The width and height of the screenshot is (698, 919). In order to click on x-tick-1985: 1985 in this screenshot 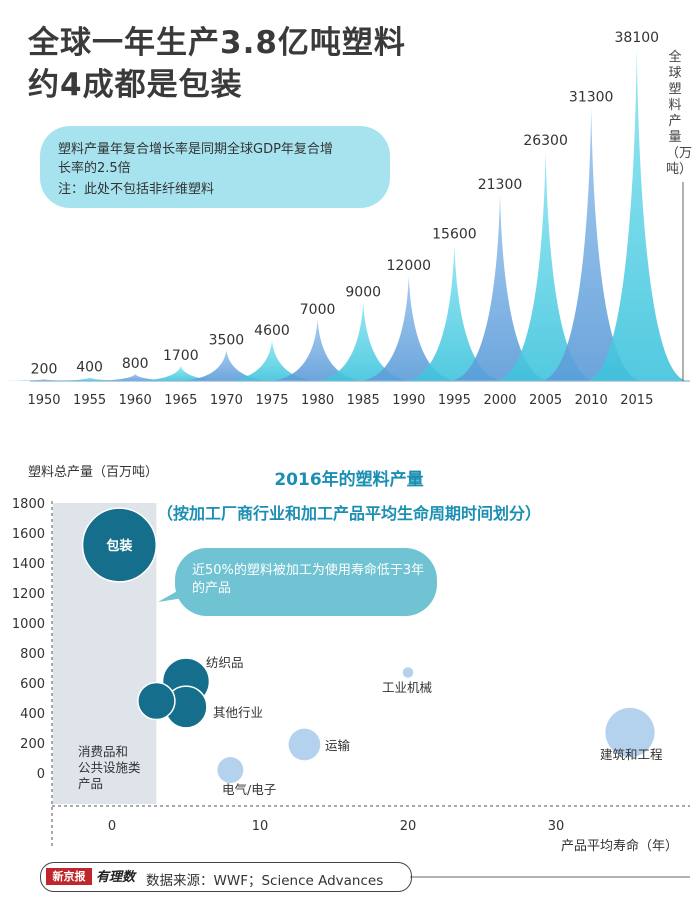, I will do `click(363, 400)`.